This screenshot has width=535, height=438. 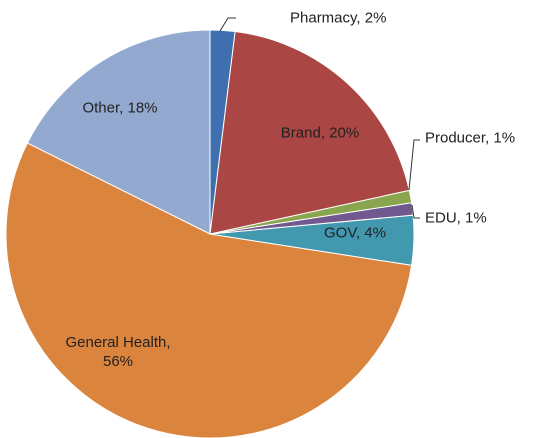 I want to click on pie-slice, so click(x=222, y=132).